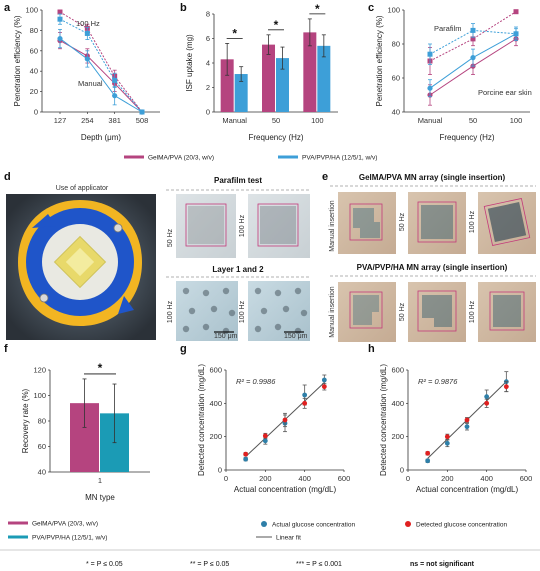  I want to click on chart-g-ytick-label: 400, so click(215, 403).